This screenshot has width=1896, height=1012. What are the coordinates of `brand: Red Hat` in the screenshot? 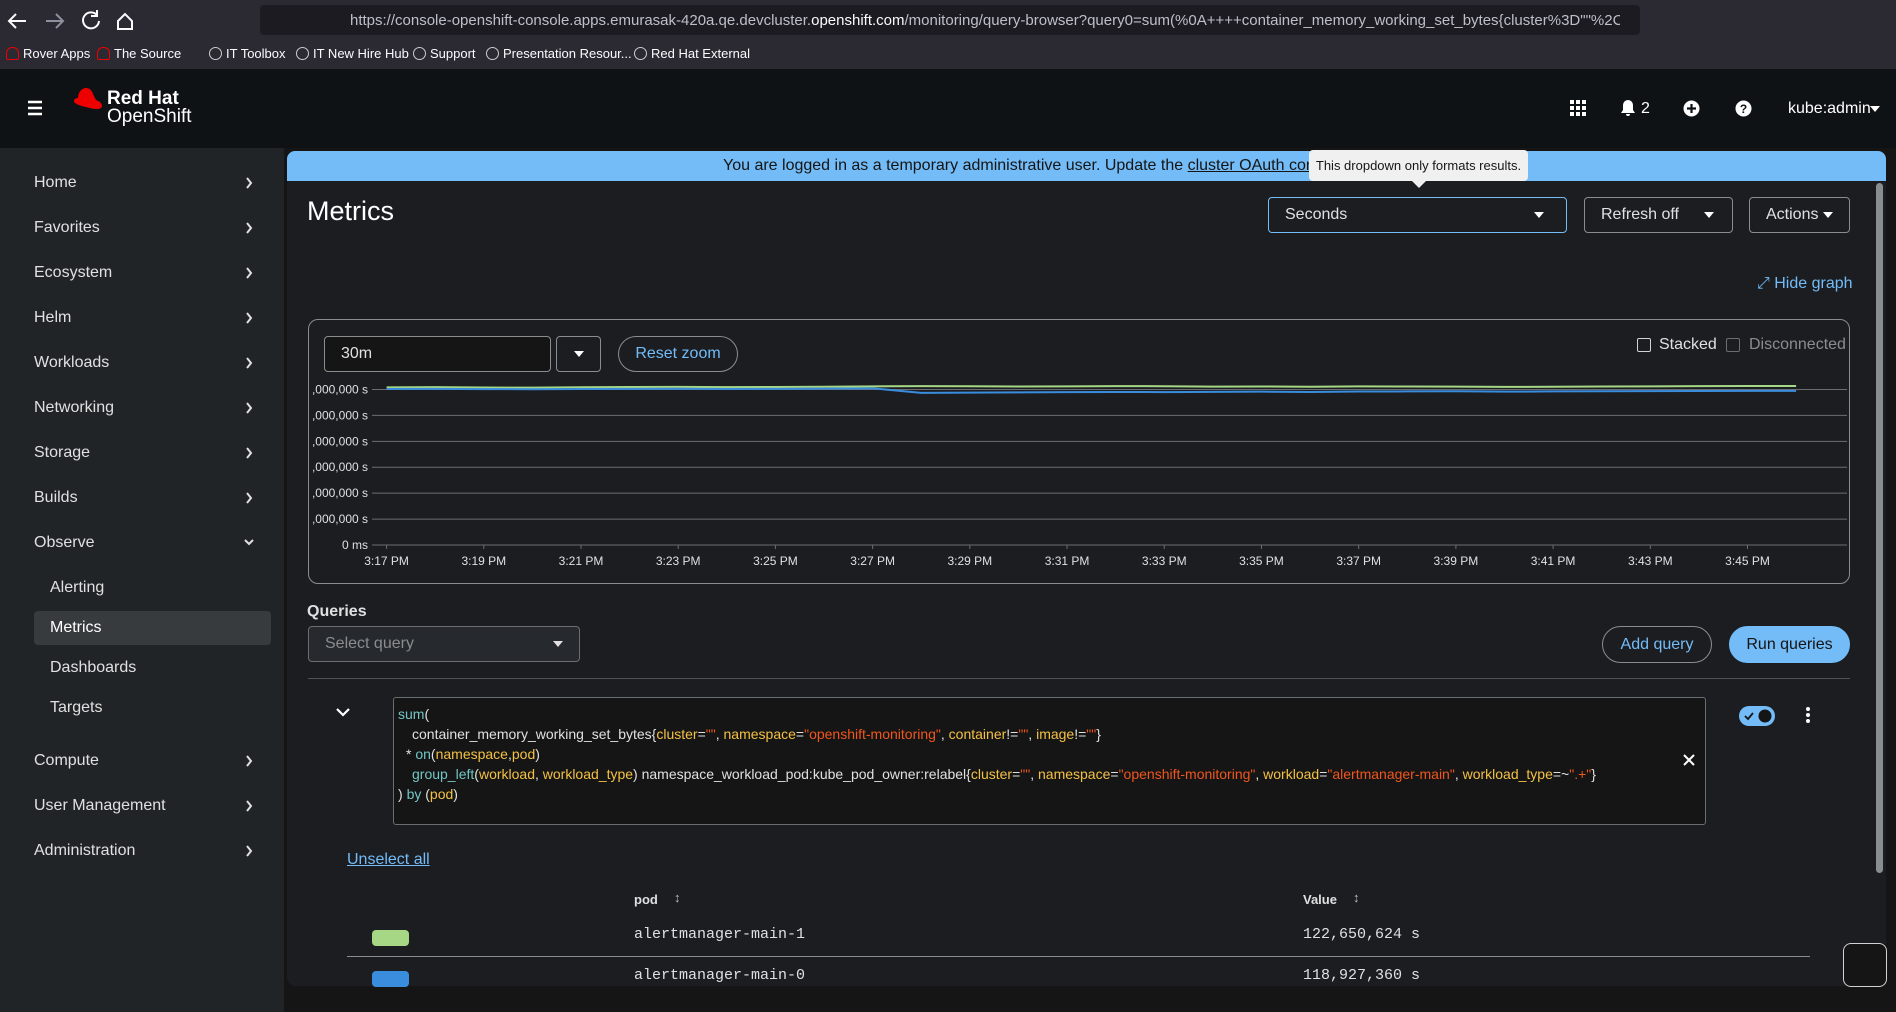 It's located at (143, 98).